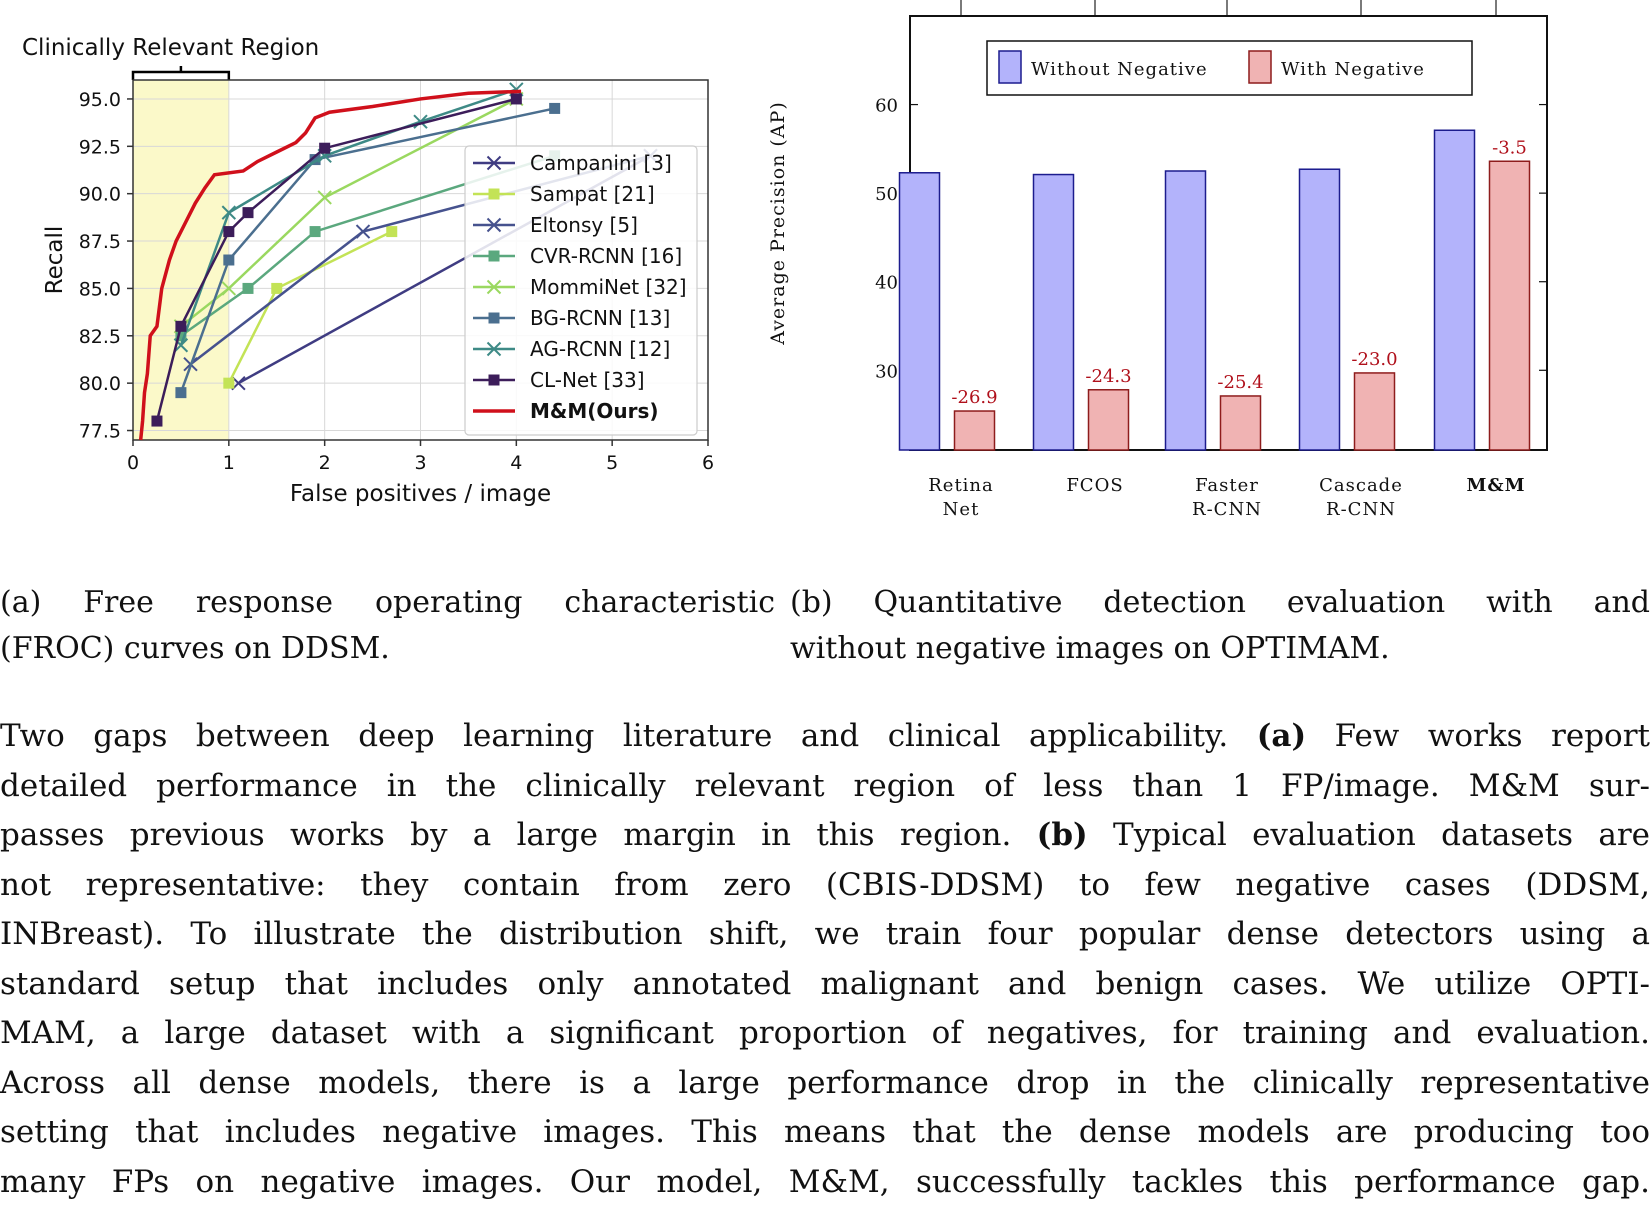 The image size is (1650, 1212). I want to click on y-tick-label: 30, so click(886, 371).